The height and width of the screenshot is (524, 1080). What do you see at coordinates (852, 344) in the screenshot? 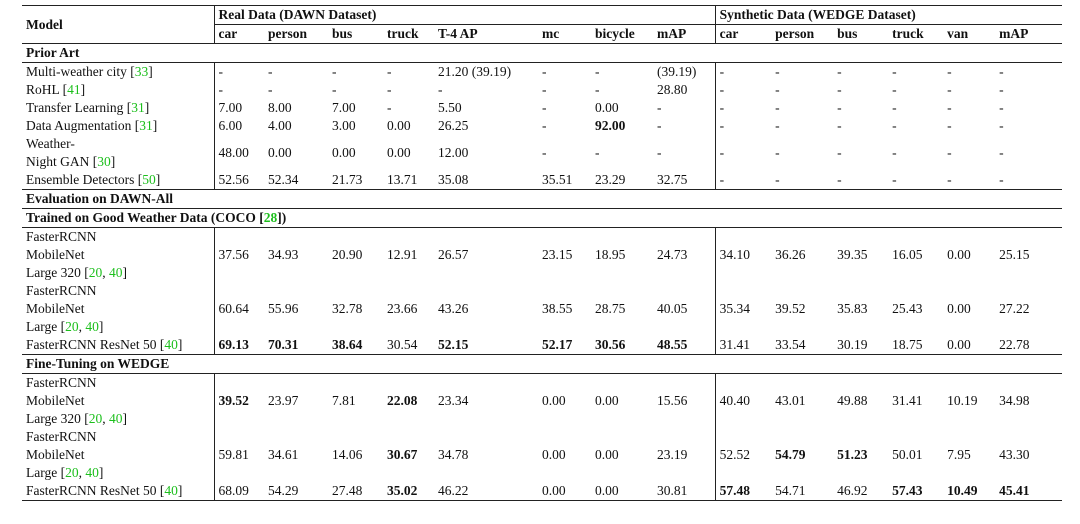
I see `cell: 30.19` at bounding box center [852, 344].